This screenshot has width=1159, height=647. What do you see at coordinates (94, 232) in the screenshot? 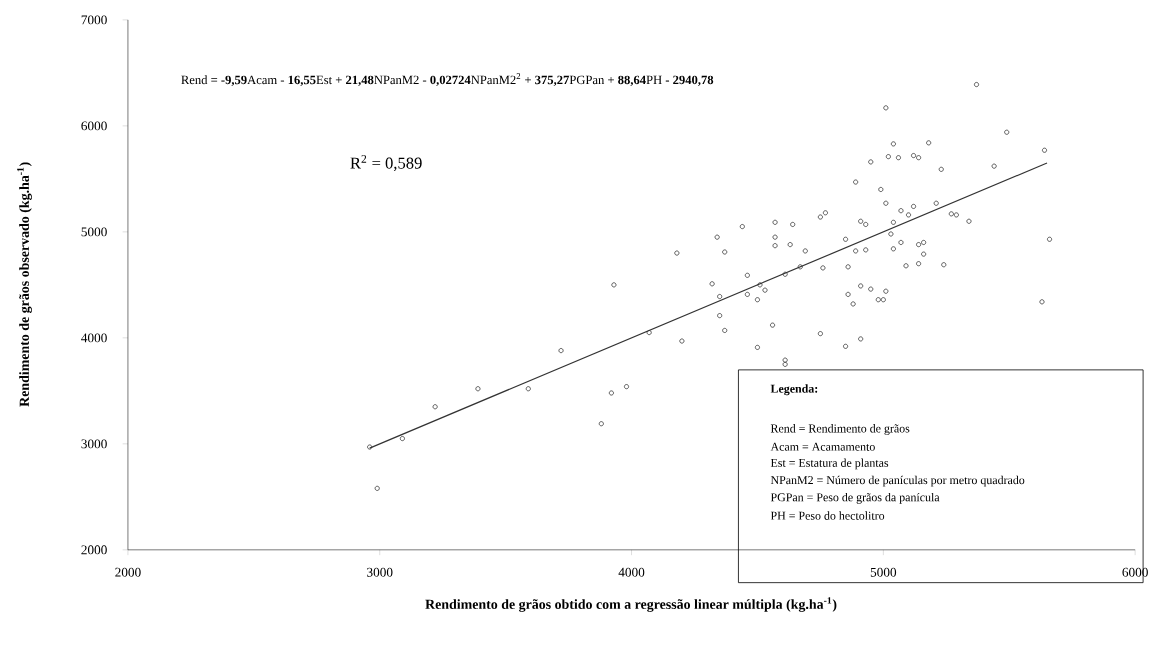
I see `y-tick-label: 5000` at bounding box center [94, 232].